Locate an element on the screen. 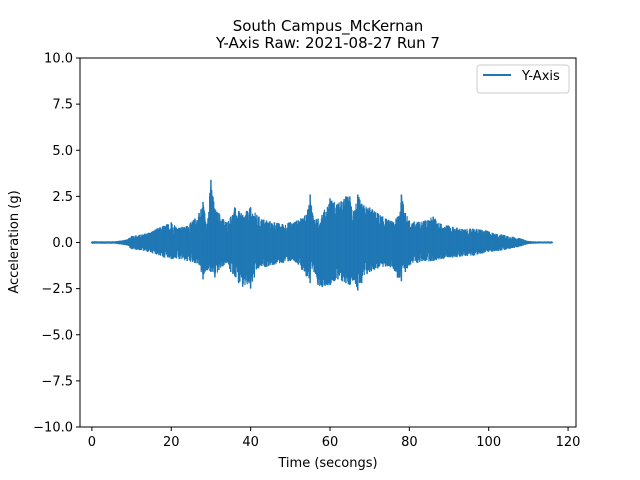 The image size is (640, 480). legend-box is located at coordinates (523, 79).